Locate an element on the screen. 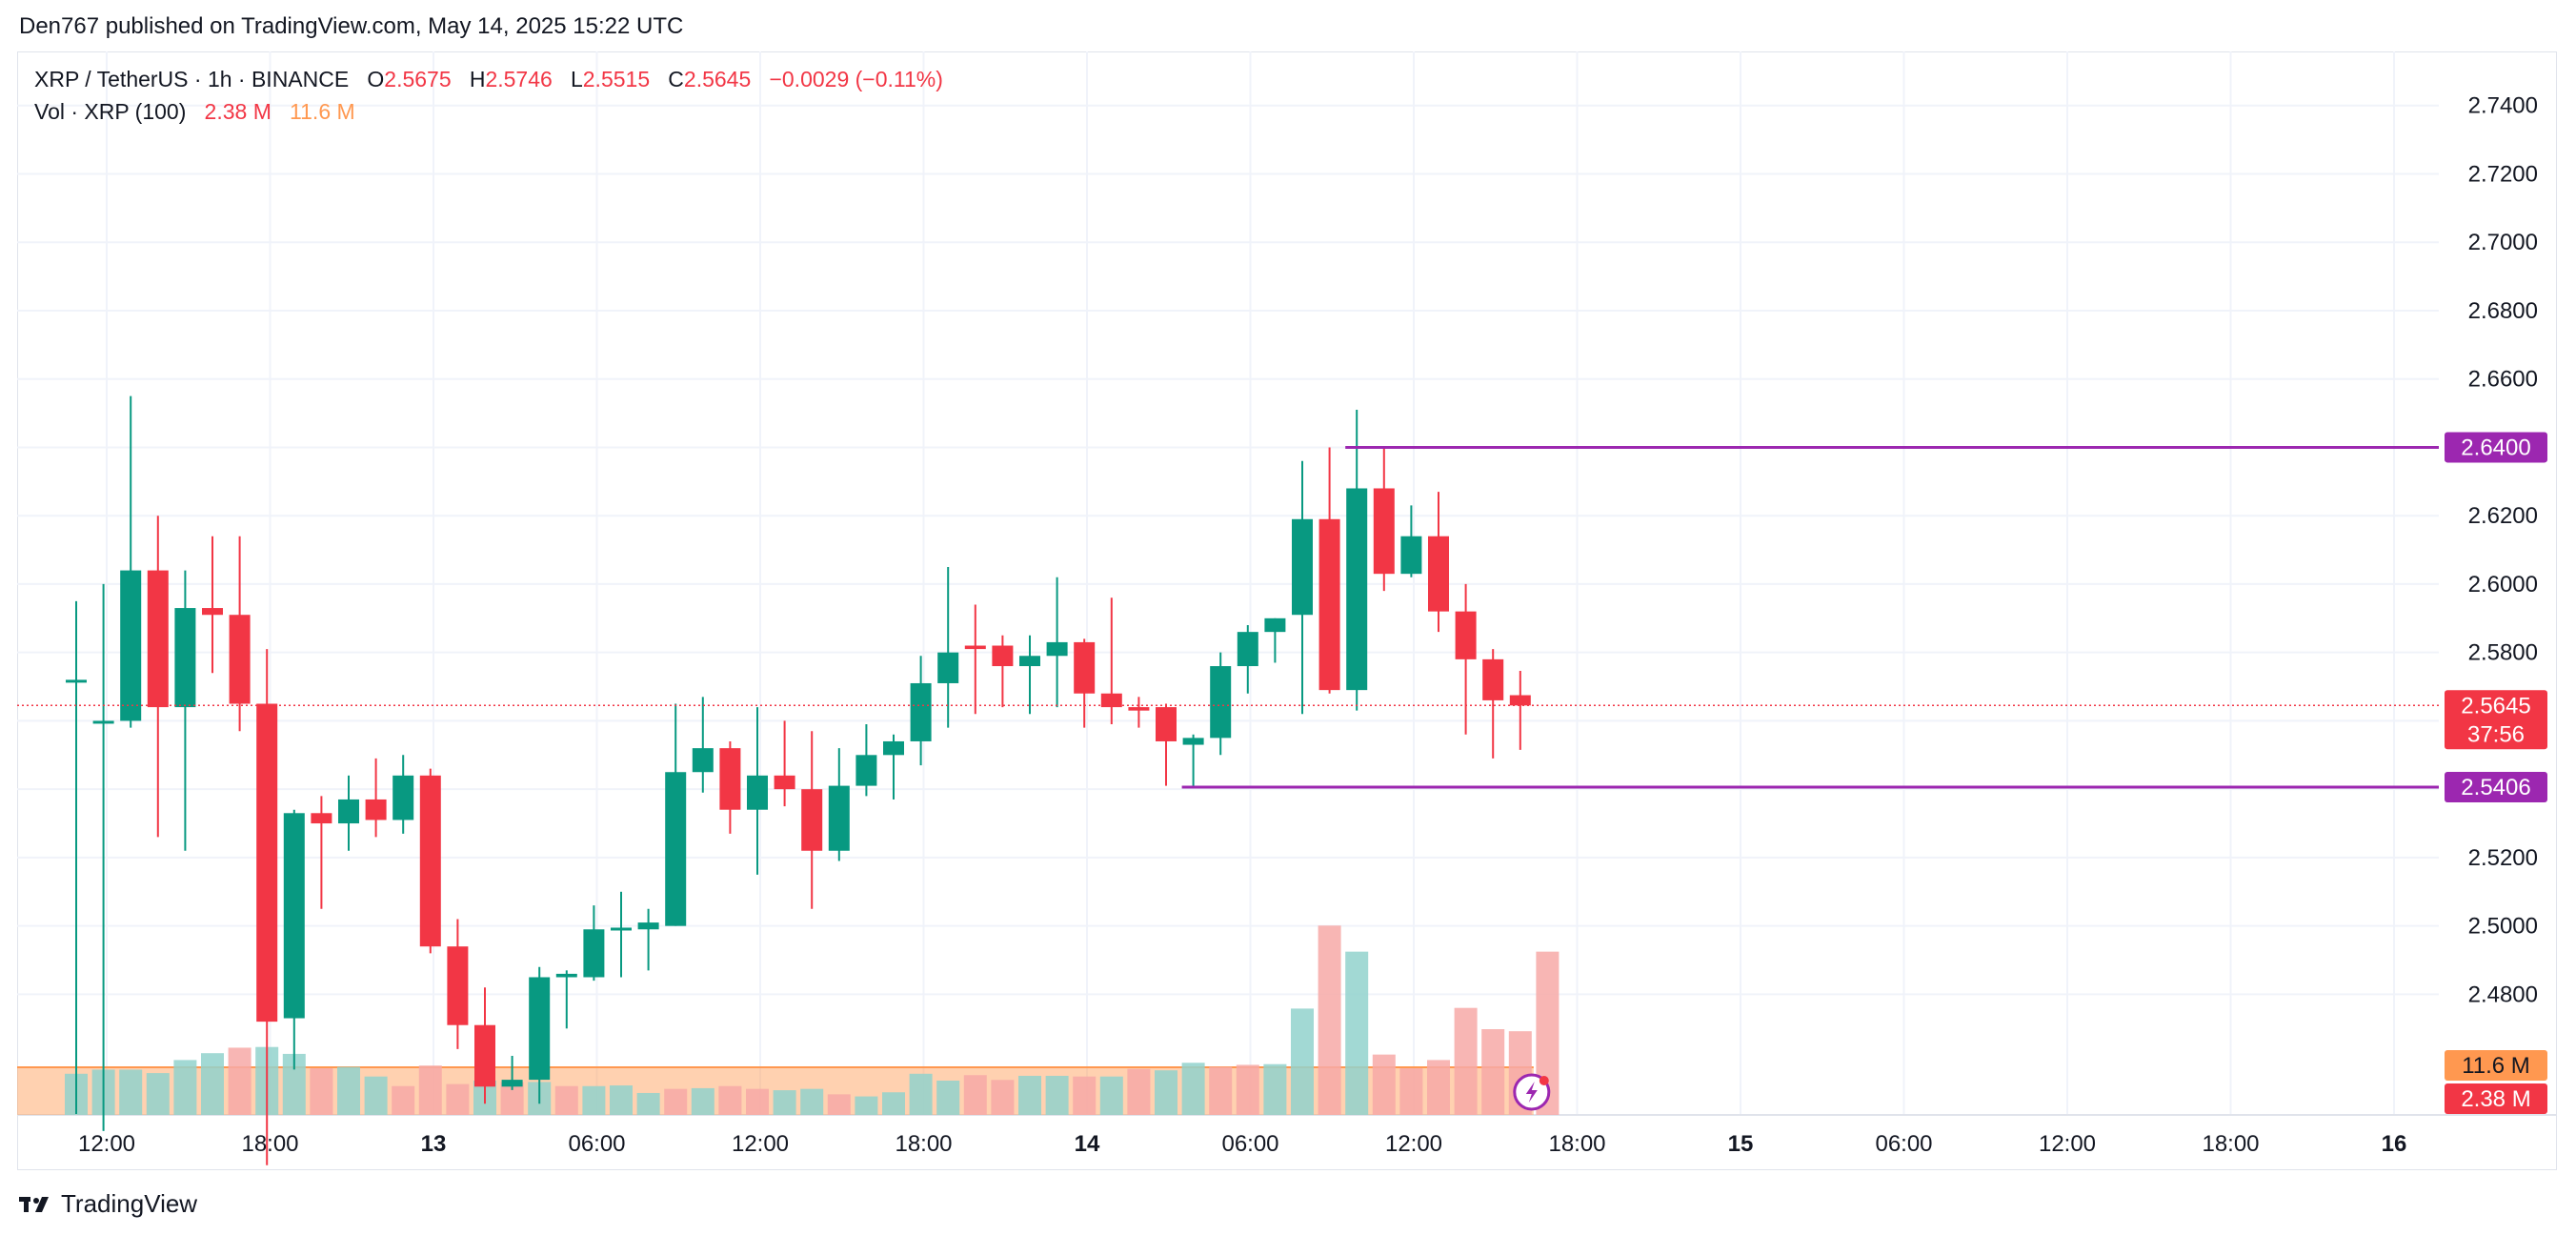  volume-label: Vol · XRP (100) is located at coordinates (110, 111).